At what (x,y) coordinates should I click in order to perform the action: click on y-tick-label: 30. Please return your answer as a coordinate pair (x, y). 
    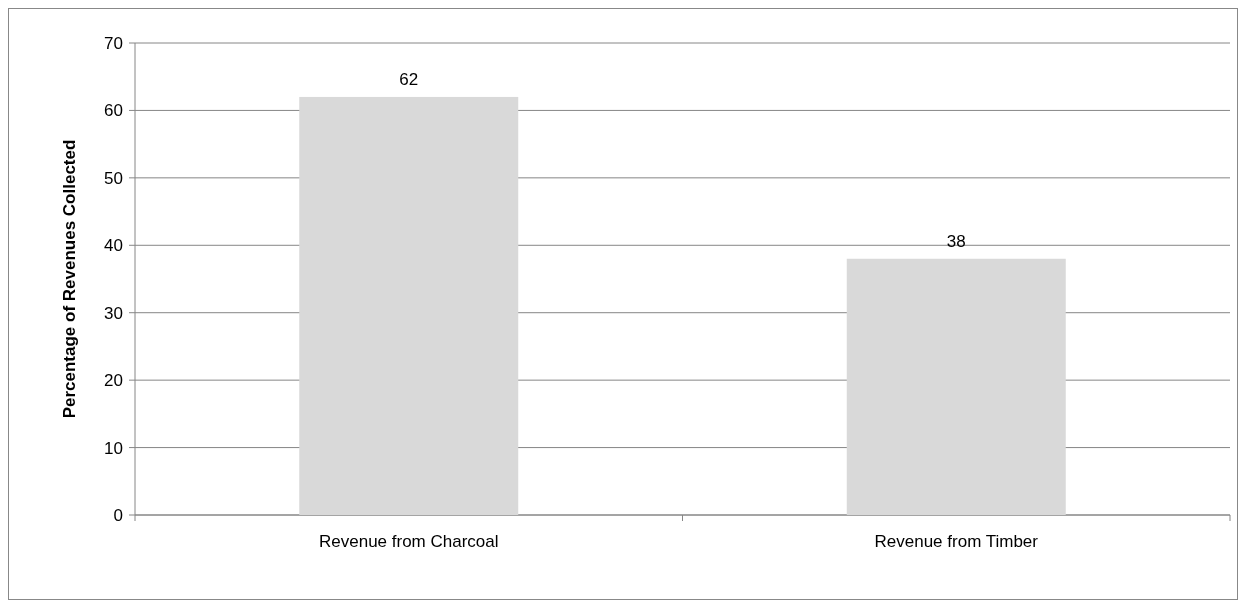
    Looking at the image, I should click on (113, 313).